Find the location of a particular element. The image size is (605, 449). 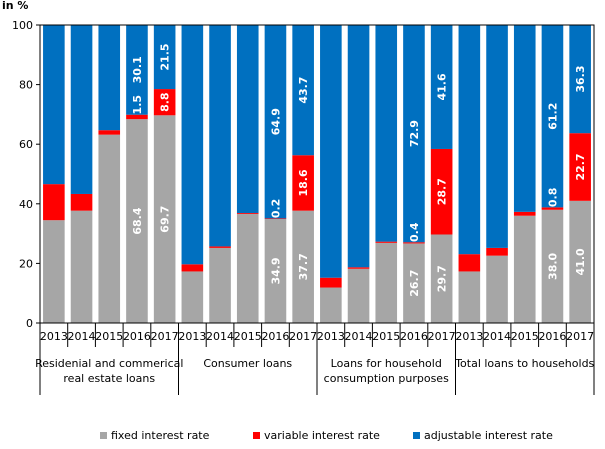

data-label: 22.7 is located at coordinates (580, 166).